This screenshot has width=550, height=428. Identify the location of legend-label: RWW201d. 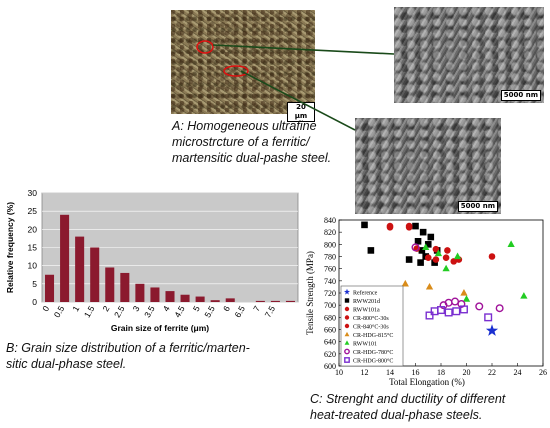
(366, 302).